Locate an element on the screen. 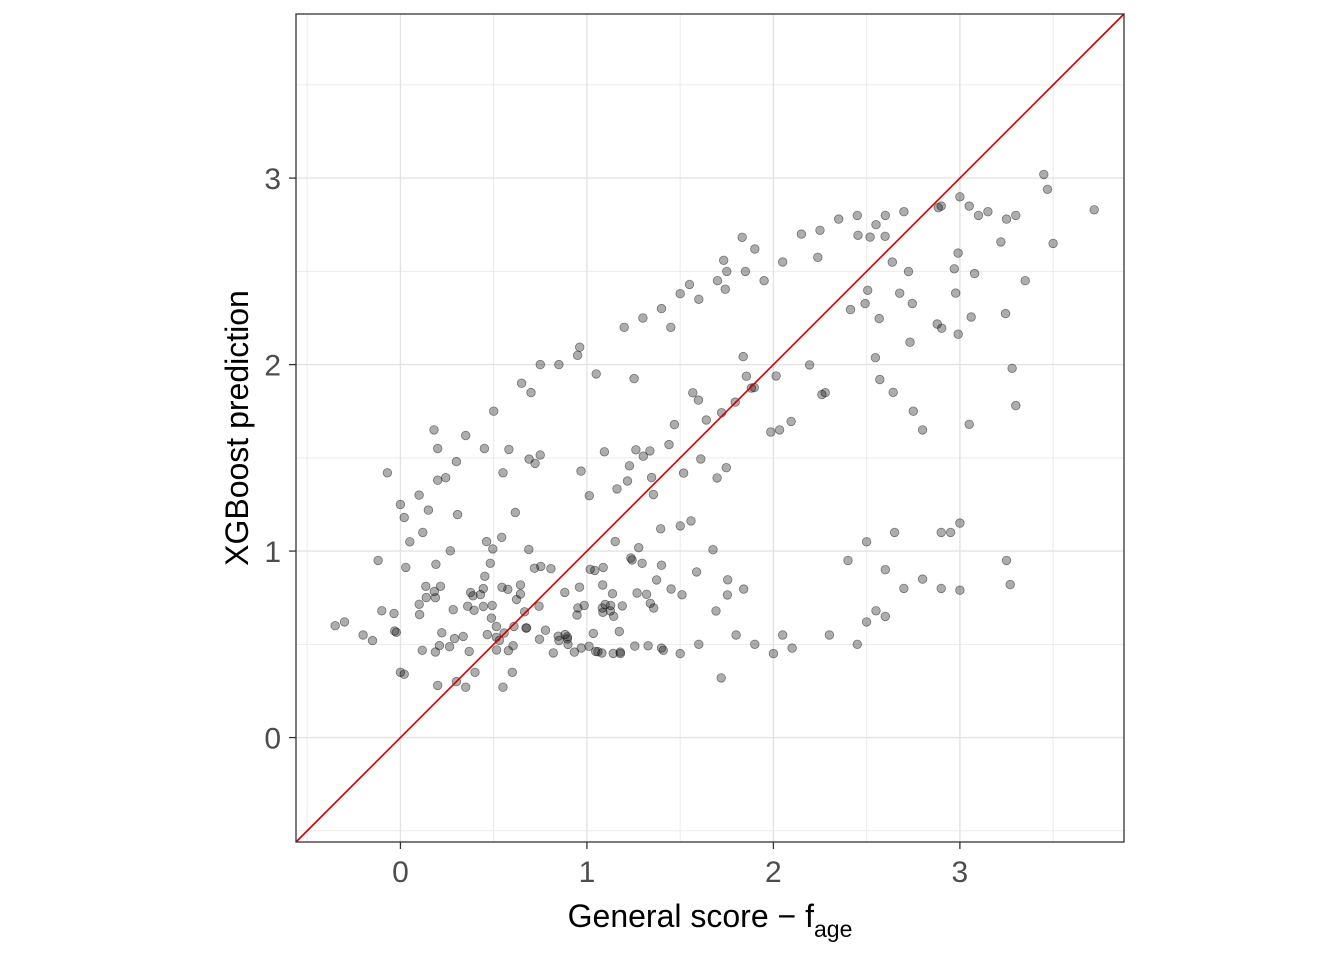  x-axis: 0 1 2 3 is located at coordinates (680, 865).